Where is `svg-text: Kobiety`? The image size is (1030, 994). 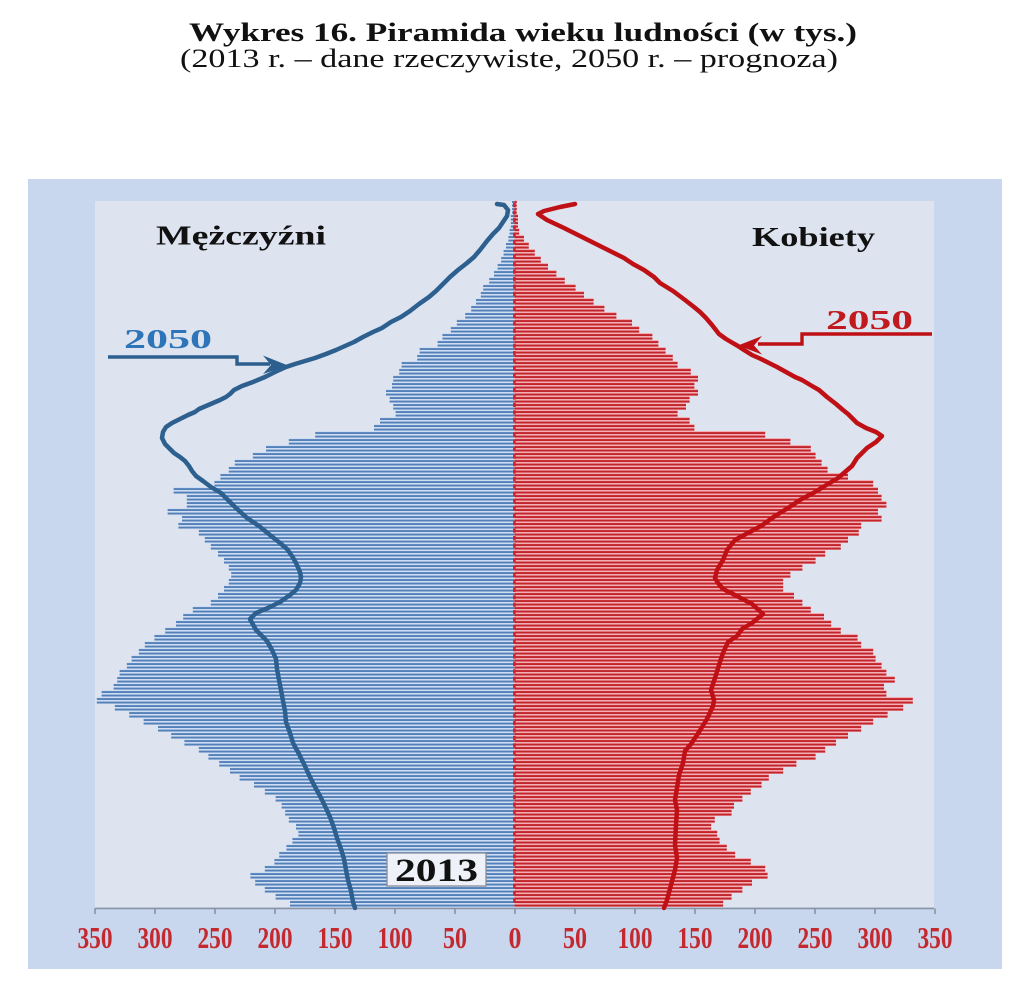
svg-text: Kobiety is located at coordinates (814, 237).